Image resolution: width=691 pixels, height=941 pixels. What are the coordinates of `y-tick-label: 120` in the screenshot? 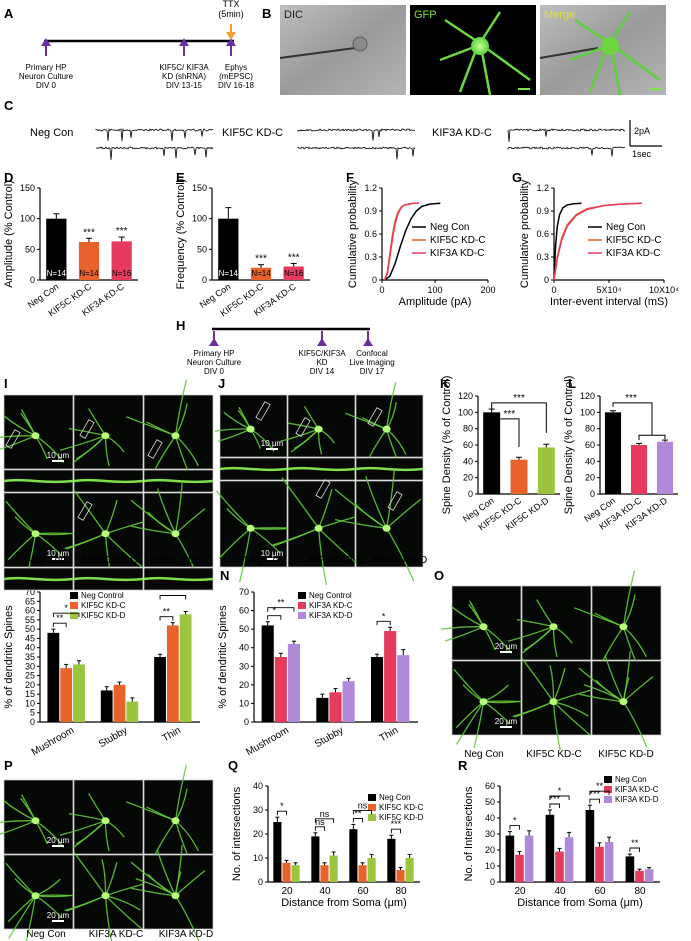 It's located at (587, 396).